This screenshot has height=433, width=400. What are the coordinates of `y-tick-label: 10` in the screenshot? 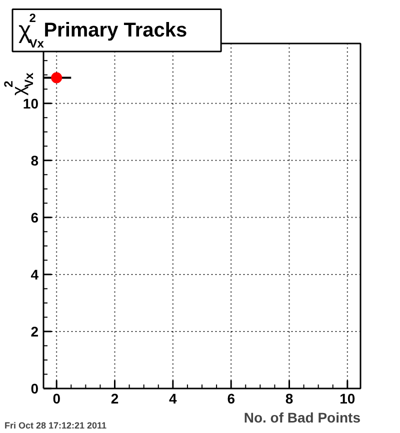 It's located at (30, 103).